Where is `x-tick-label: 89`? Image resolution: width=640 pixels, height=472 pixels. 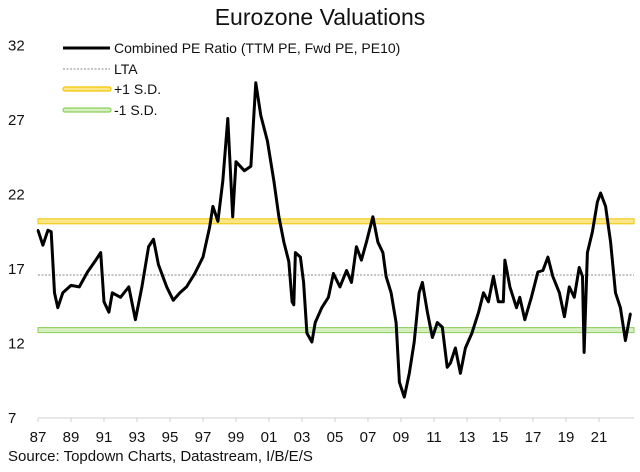
x-tick-label: 89 is located at coordinates (71, 437).